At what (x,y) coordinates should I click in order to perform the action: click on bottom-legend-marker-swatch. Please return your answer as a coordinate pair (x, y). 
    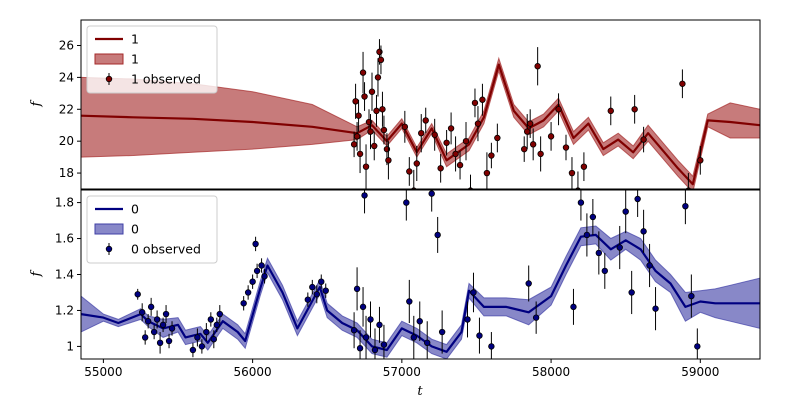
    Looking at the image, I should click on (109, 249).